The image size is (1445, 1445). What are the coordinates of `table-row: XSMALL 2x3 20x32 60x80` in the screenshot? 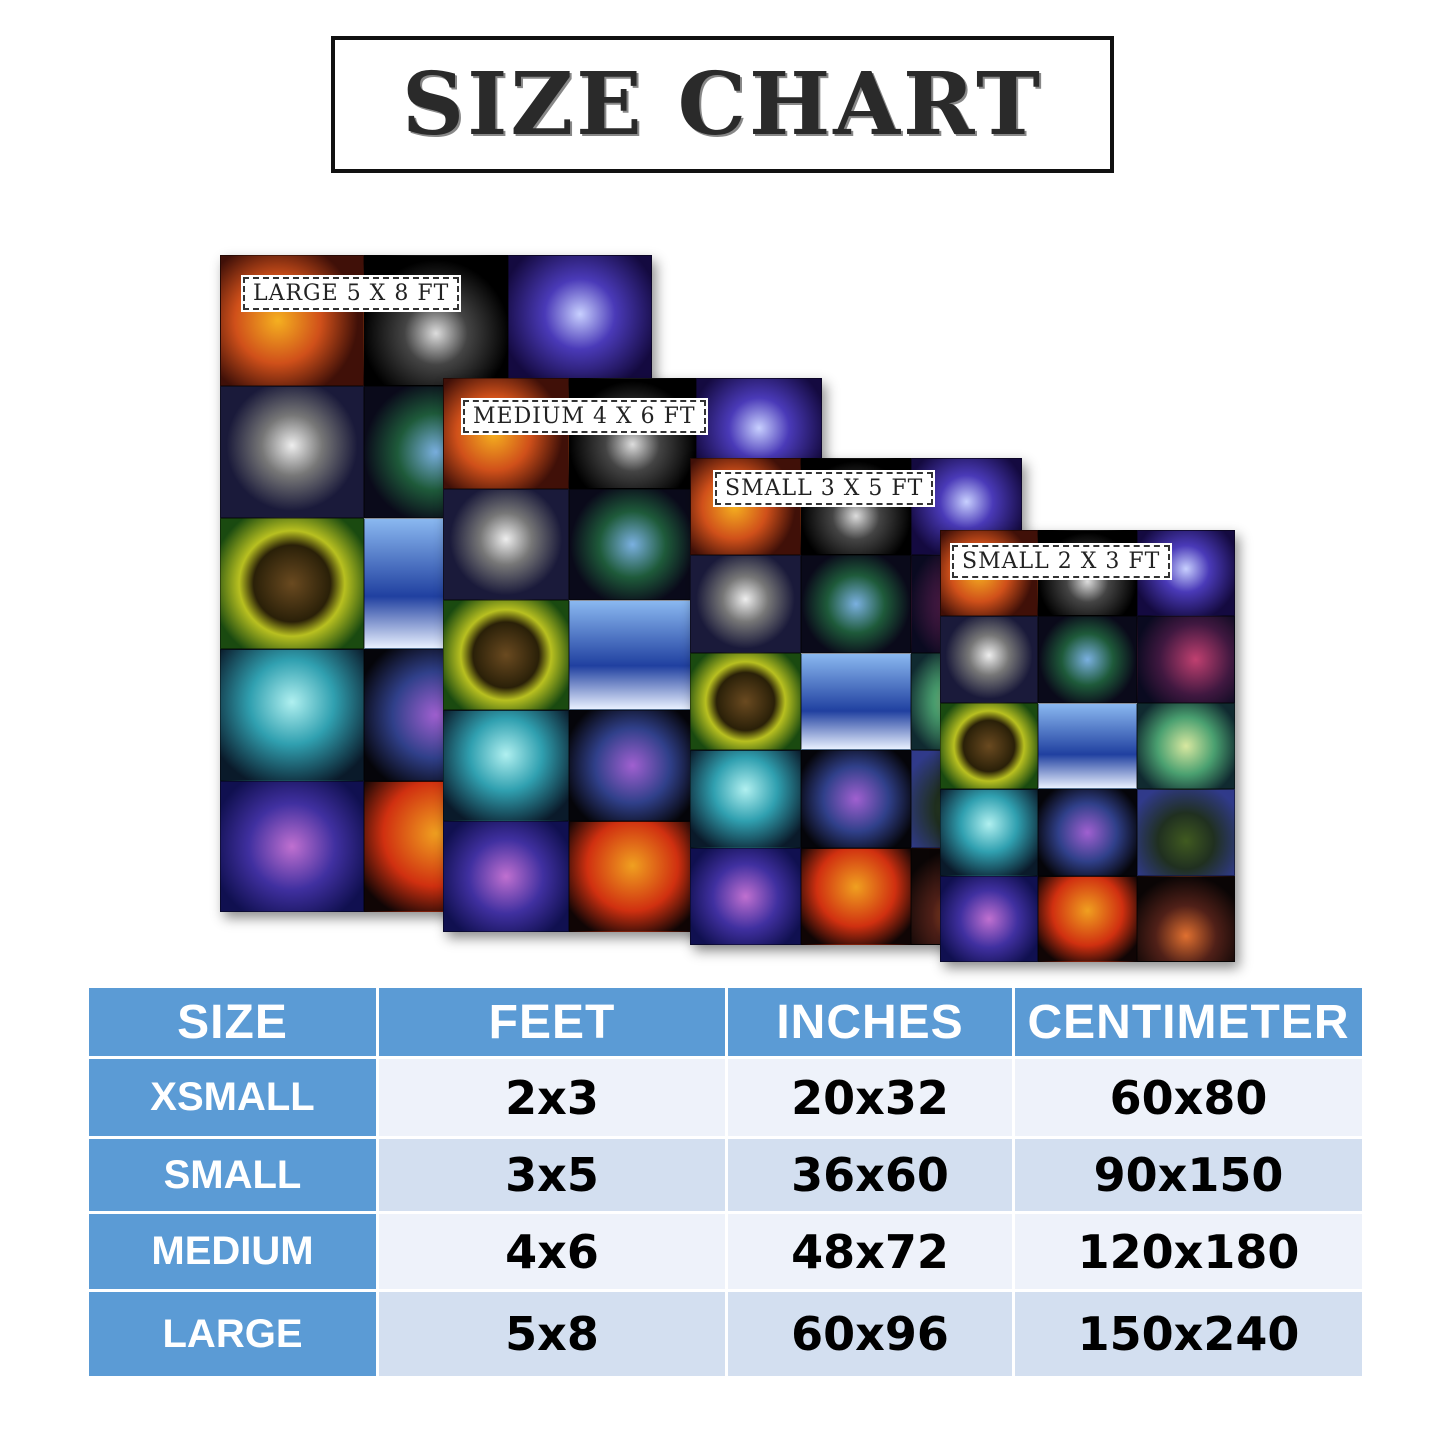 It's located at (725, 1097).